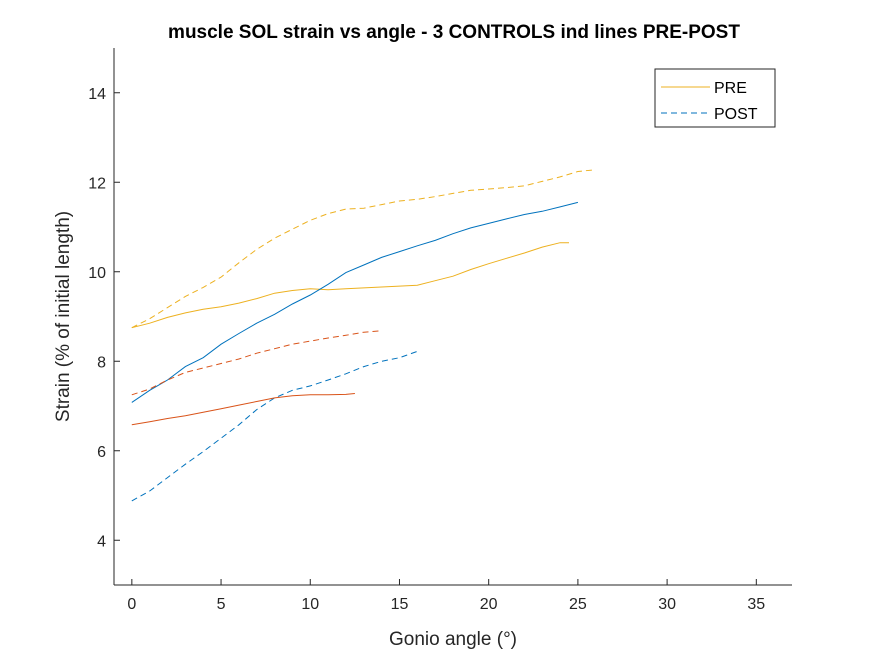  What do you see at coordinates (667, 604) in the screenshot?
I see `x-tick-label: 30` at bounding box center [667, 604].